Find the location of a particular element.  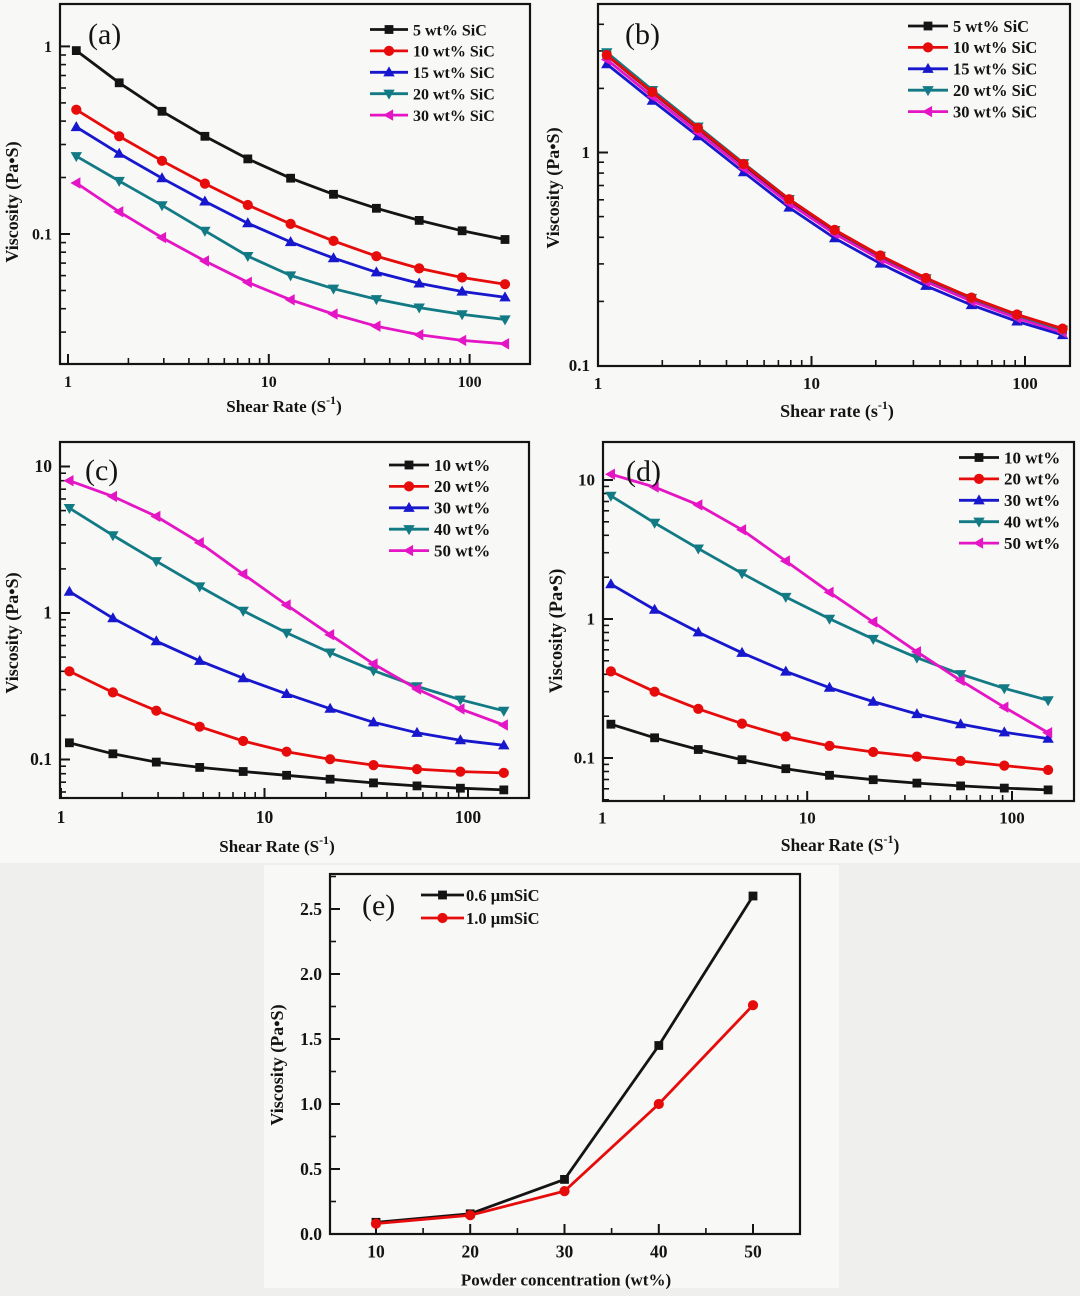

svg-text: Shear rate (s-1) is located at coordinates (837, 410).